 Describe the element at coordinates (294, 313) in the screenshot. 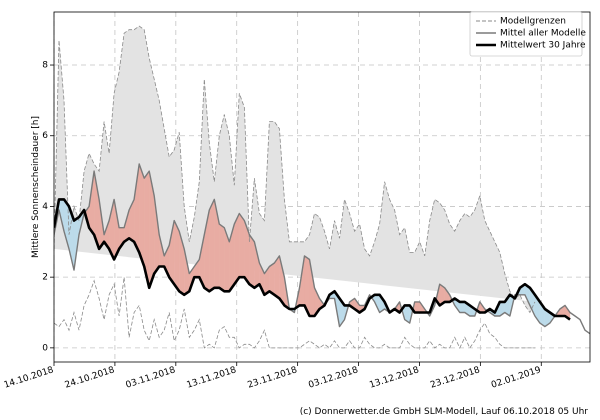

I see `model-min-line` at that location.